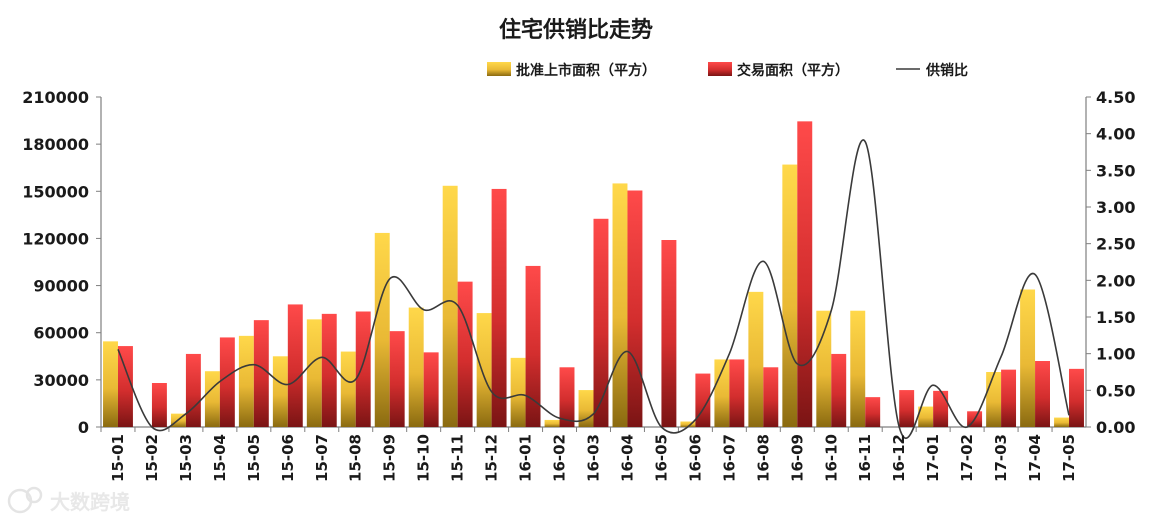 This screenshot has width=1153, height=524. Describe the element at coordinates (220, 458) in the screenshot. I see `x-tick-label: 15-04` at that location.